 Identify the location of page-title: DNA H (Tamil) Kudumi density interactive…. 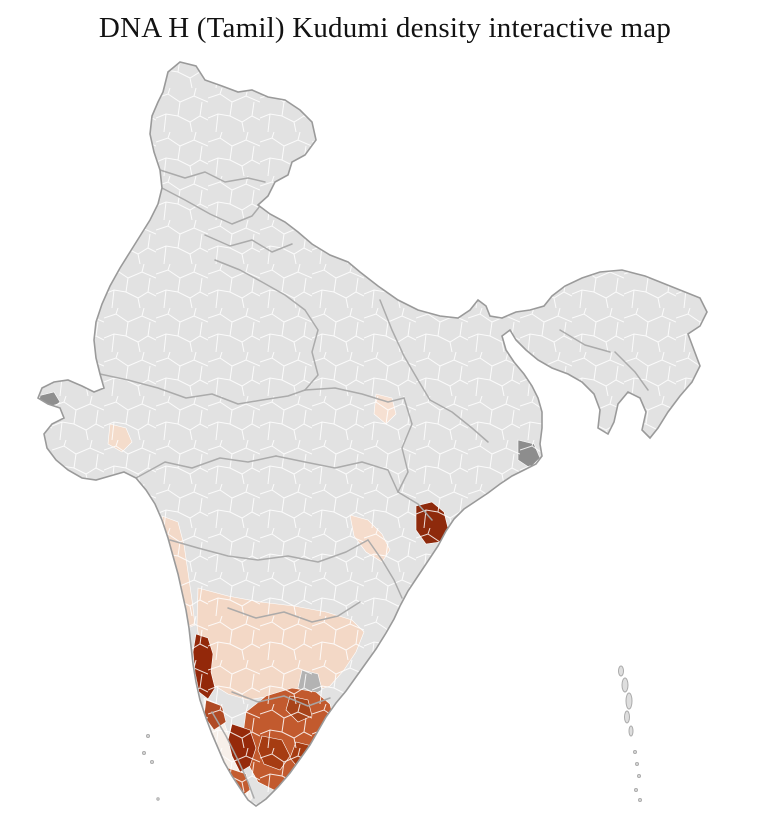
(385, 28).